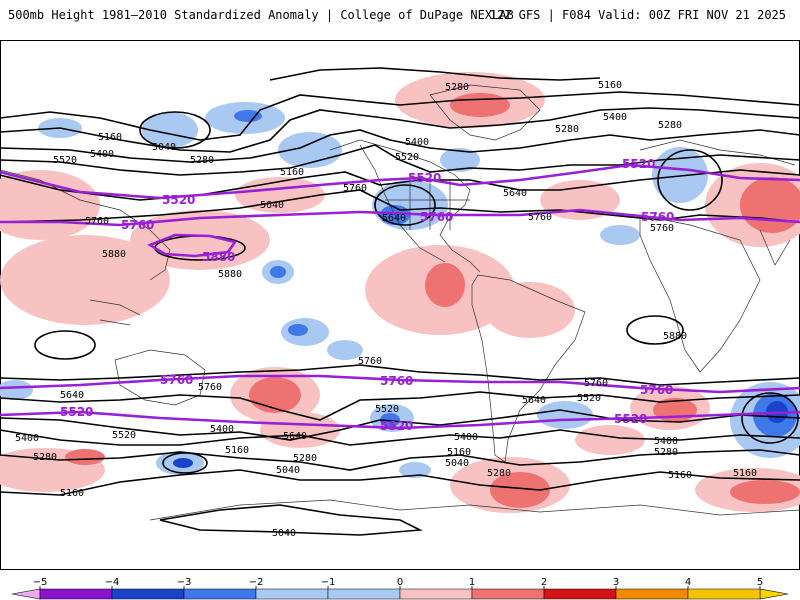 Image resolution: width=800 pixels, height=600 pixels. I want to click on colorbar-tick-label: 4, so click(688, 582).